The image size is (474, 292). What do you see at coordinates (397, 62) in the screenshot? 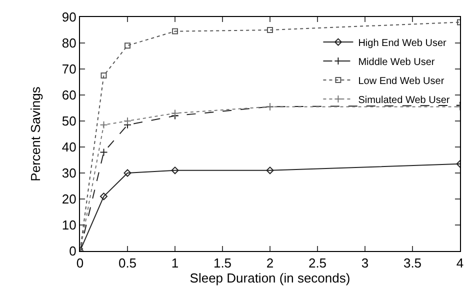
I see `legend-label: Middle Web User` at bounding box center [397, 62].